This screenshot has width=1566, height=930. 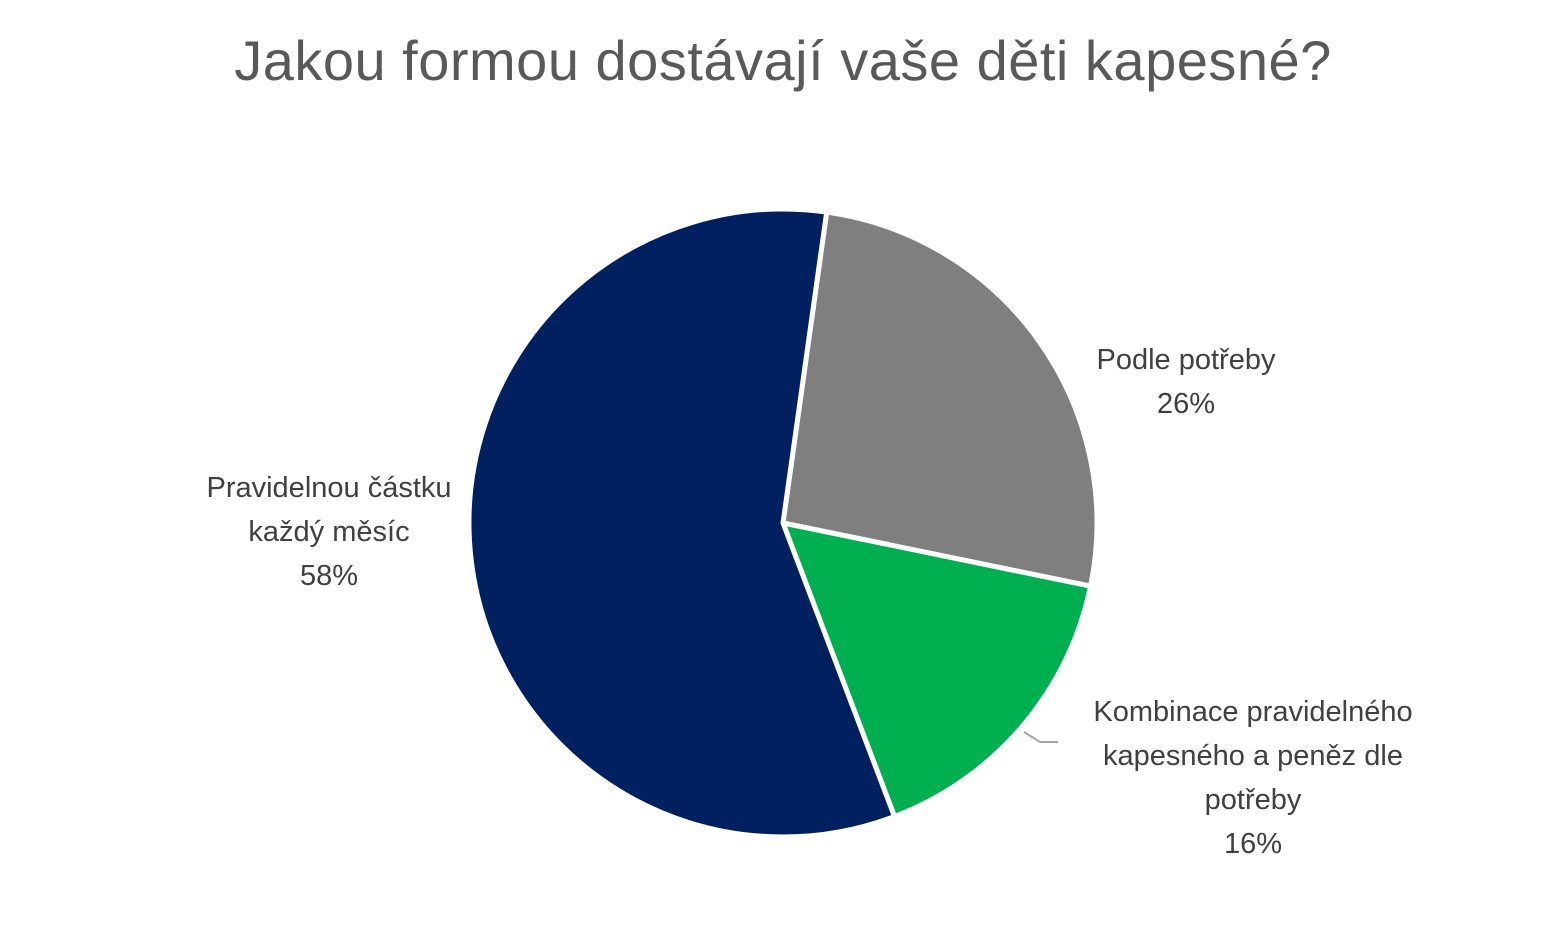 What do you see at coordinates (1253, 800) in the screenshot?
I see `data-label-category-line: potřeby` at bounding box center [1253, 800].